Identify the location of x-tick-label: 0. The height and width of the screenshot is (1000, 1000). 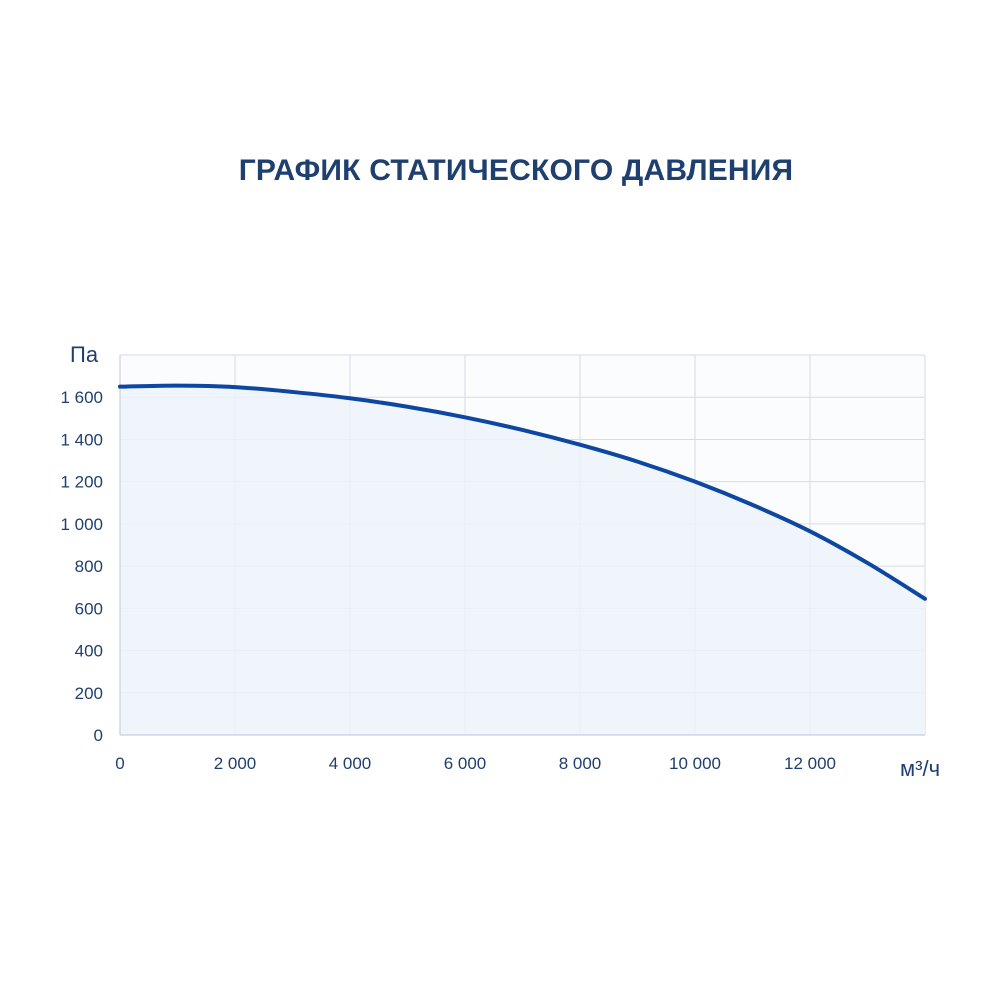
(119, 763).